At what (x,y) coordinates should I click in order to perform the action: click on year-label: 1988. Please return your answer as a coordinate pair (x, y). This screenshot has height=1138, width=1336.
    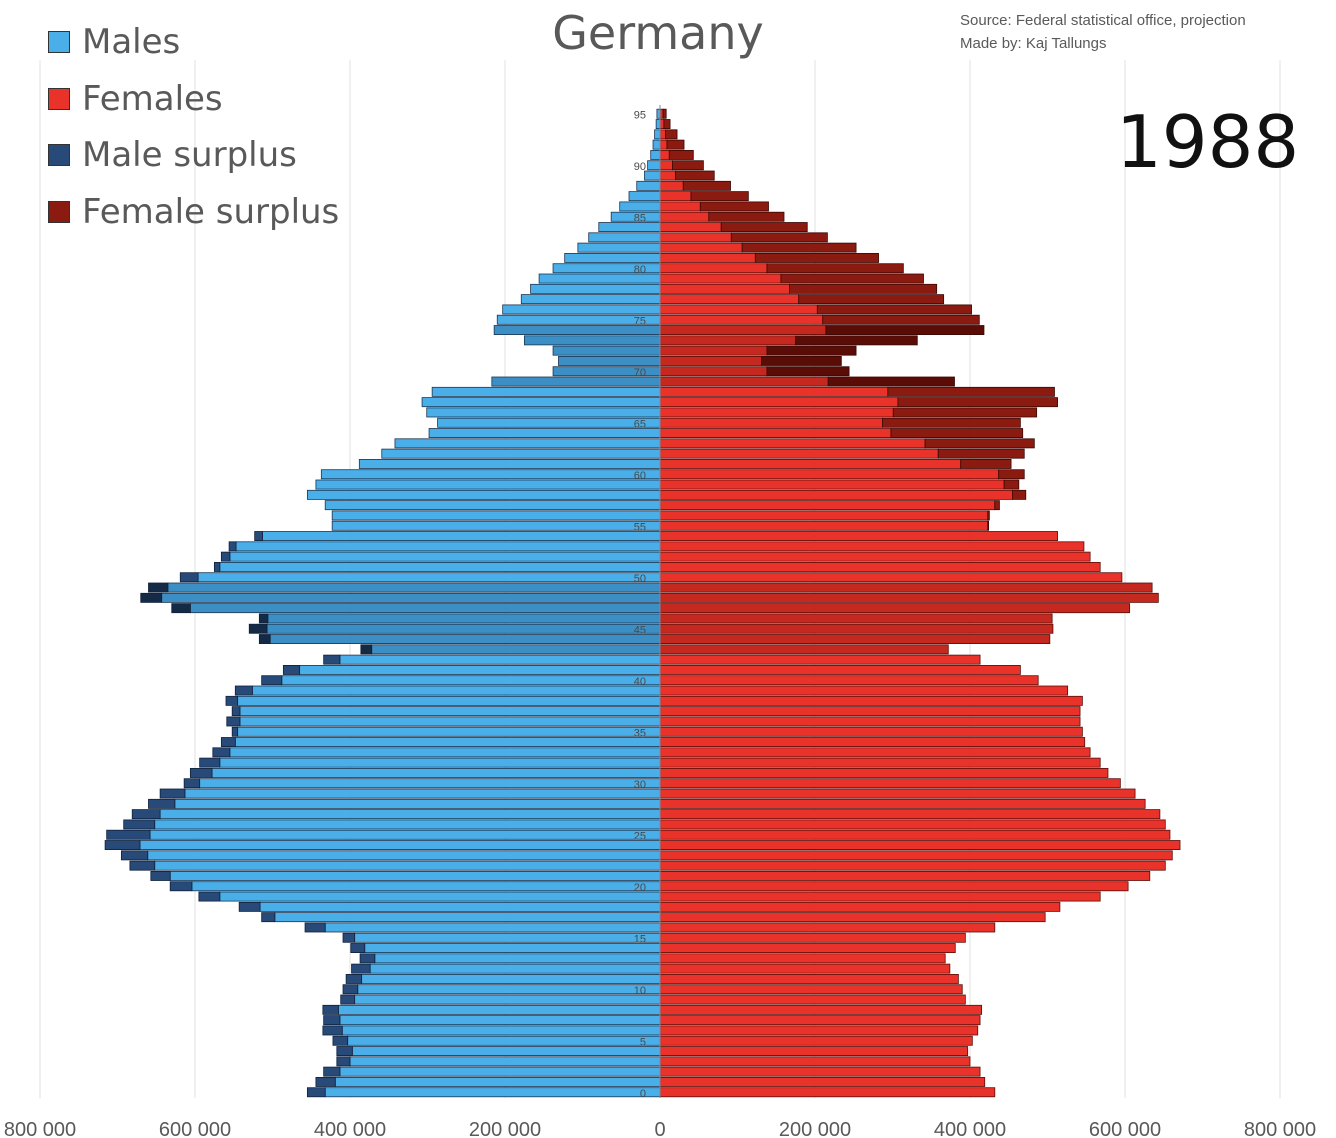
    Looking at the image, I should click on (1208, 142).